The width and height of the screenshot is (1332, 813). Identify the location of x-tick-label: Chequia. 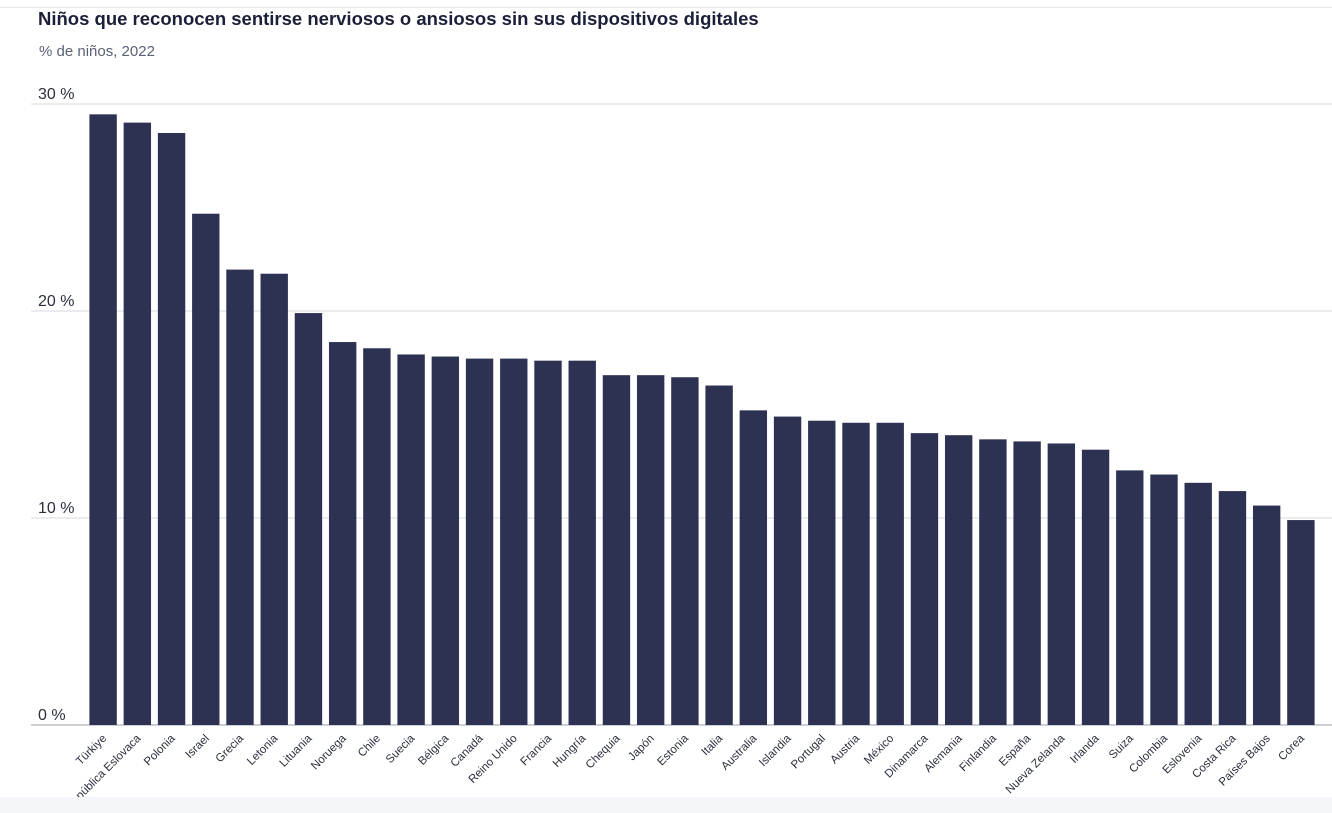
(603, 751).